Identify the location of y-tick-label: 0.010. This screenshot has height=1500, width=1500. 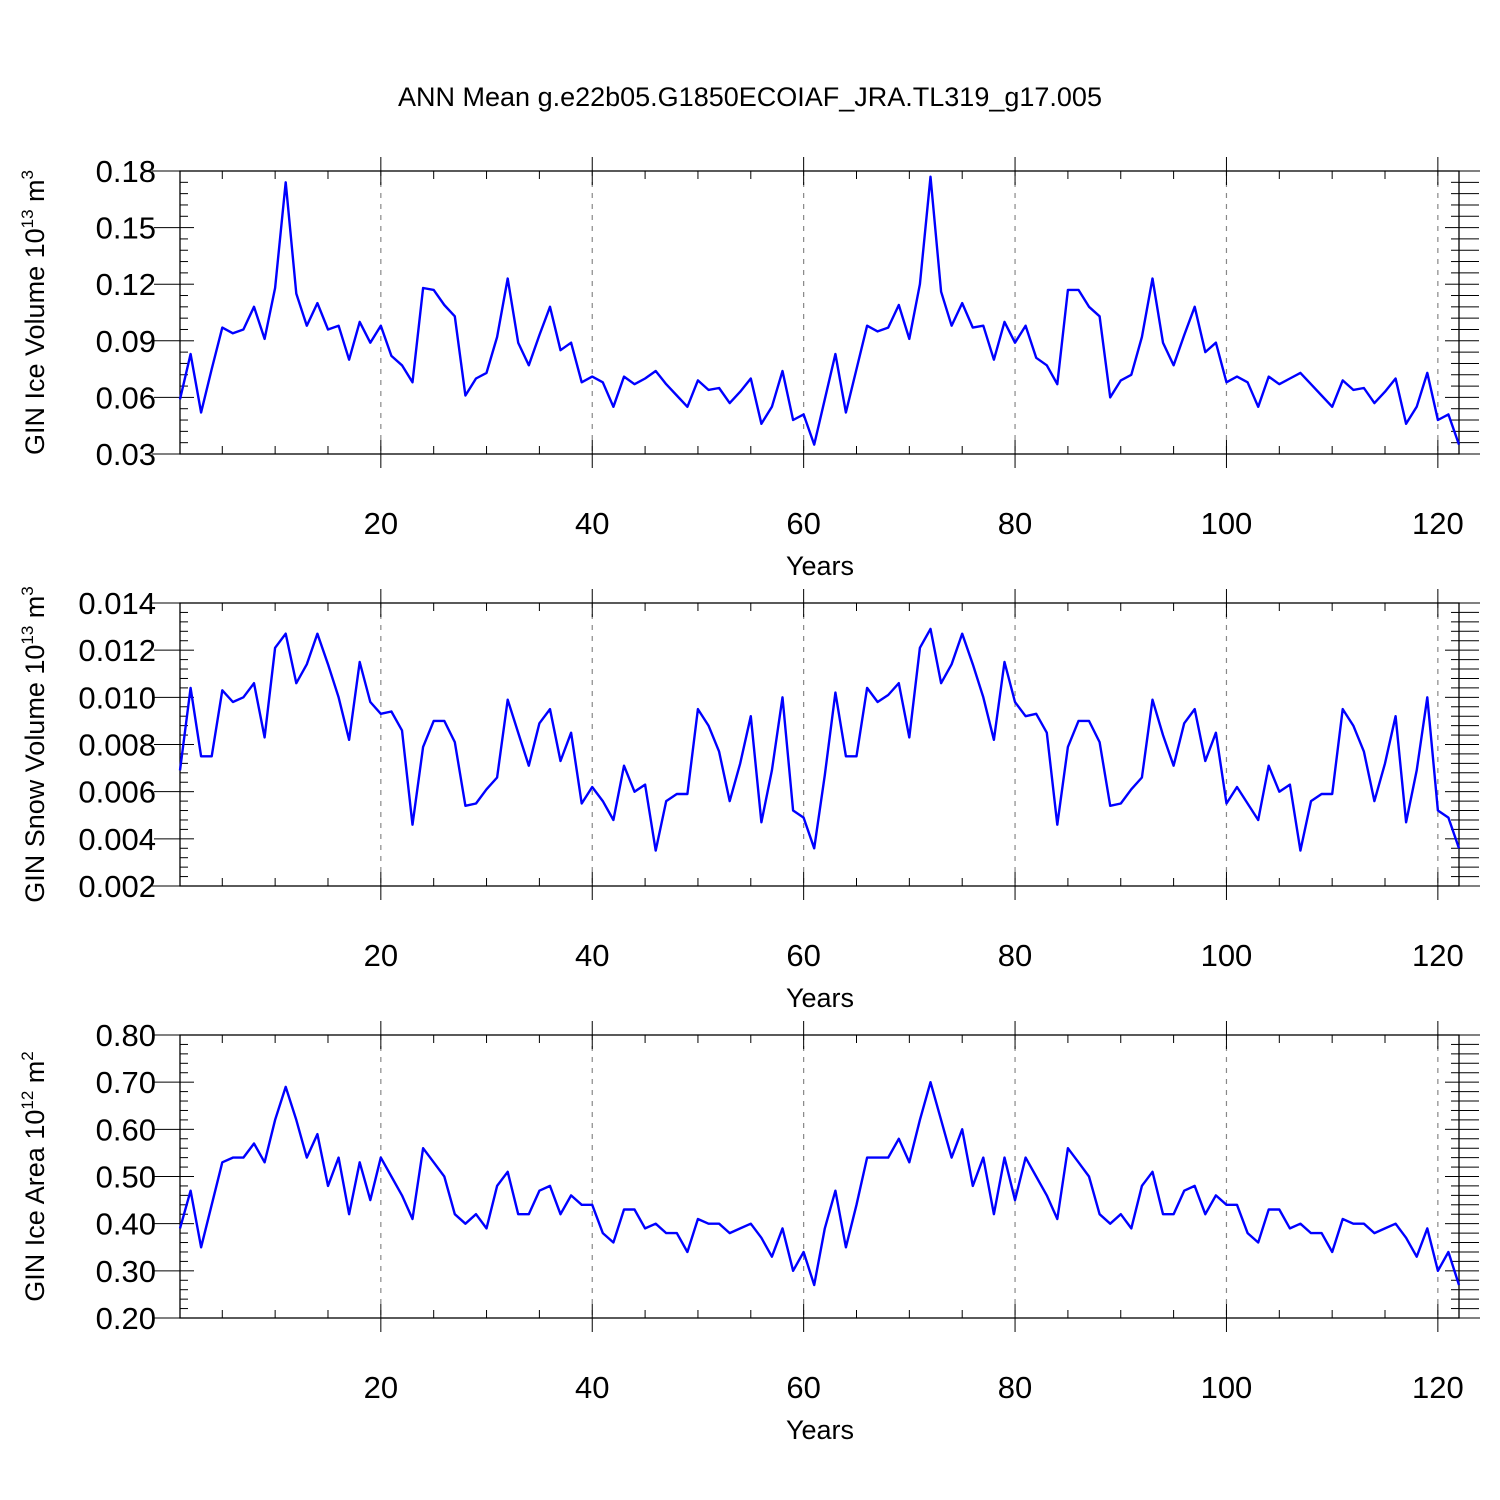
(117, 697).